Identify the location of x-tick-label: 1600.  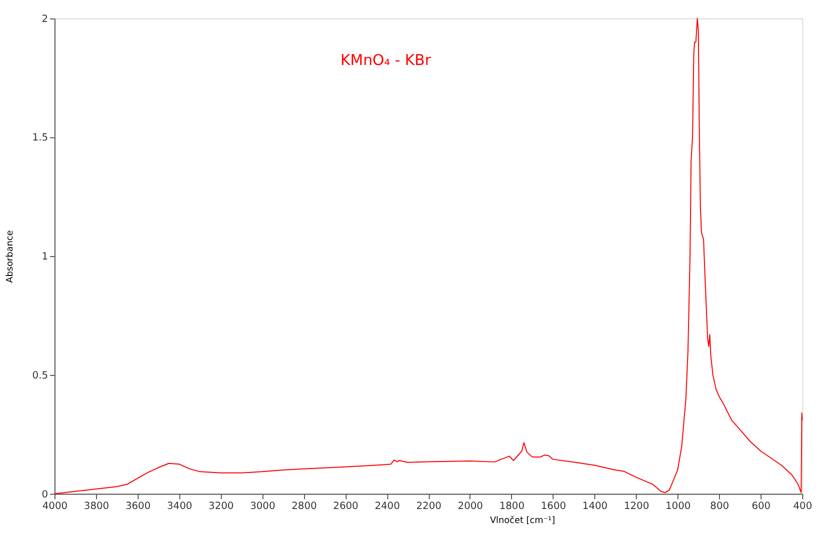
(553, 506).